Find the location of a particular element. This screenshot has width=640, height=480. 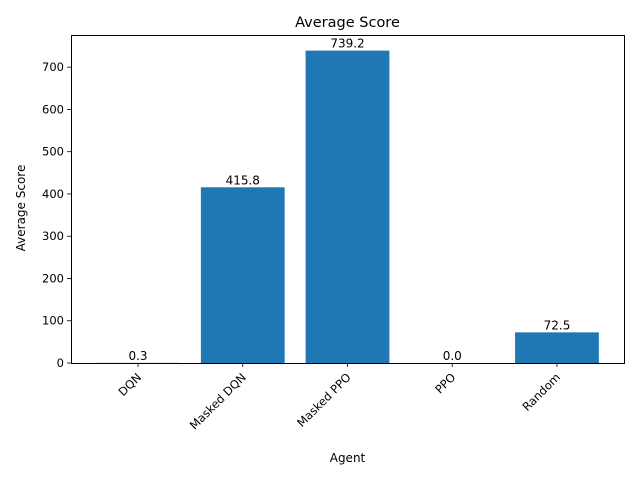

y-tick-label: 200 is located at coordinates (53, 278).